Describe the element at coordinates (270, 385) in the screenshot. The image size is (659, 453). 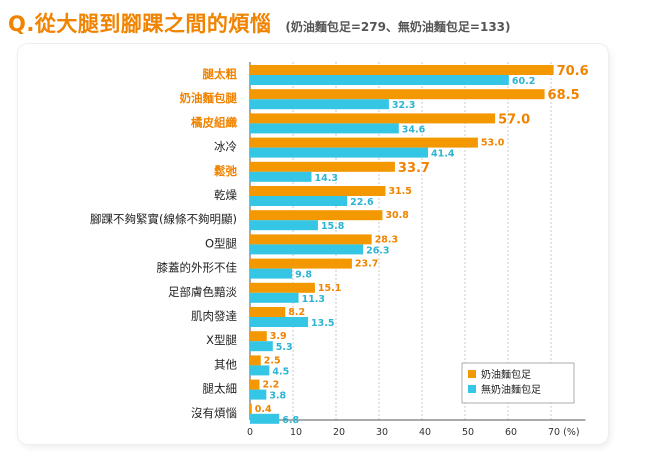
I see `data-label-series1-13: 2.2` at that location.